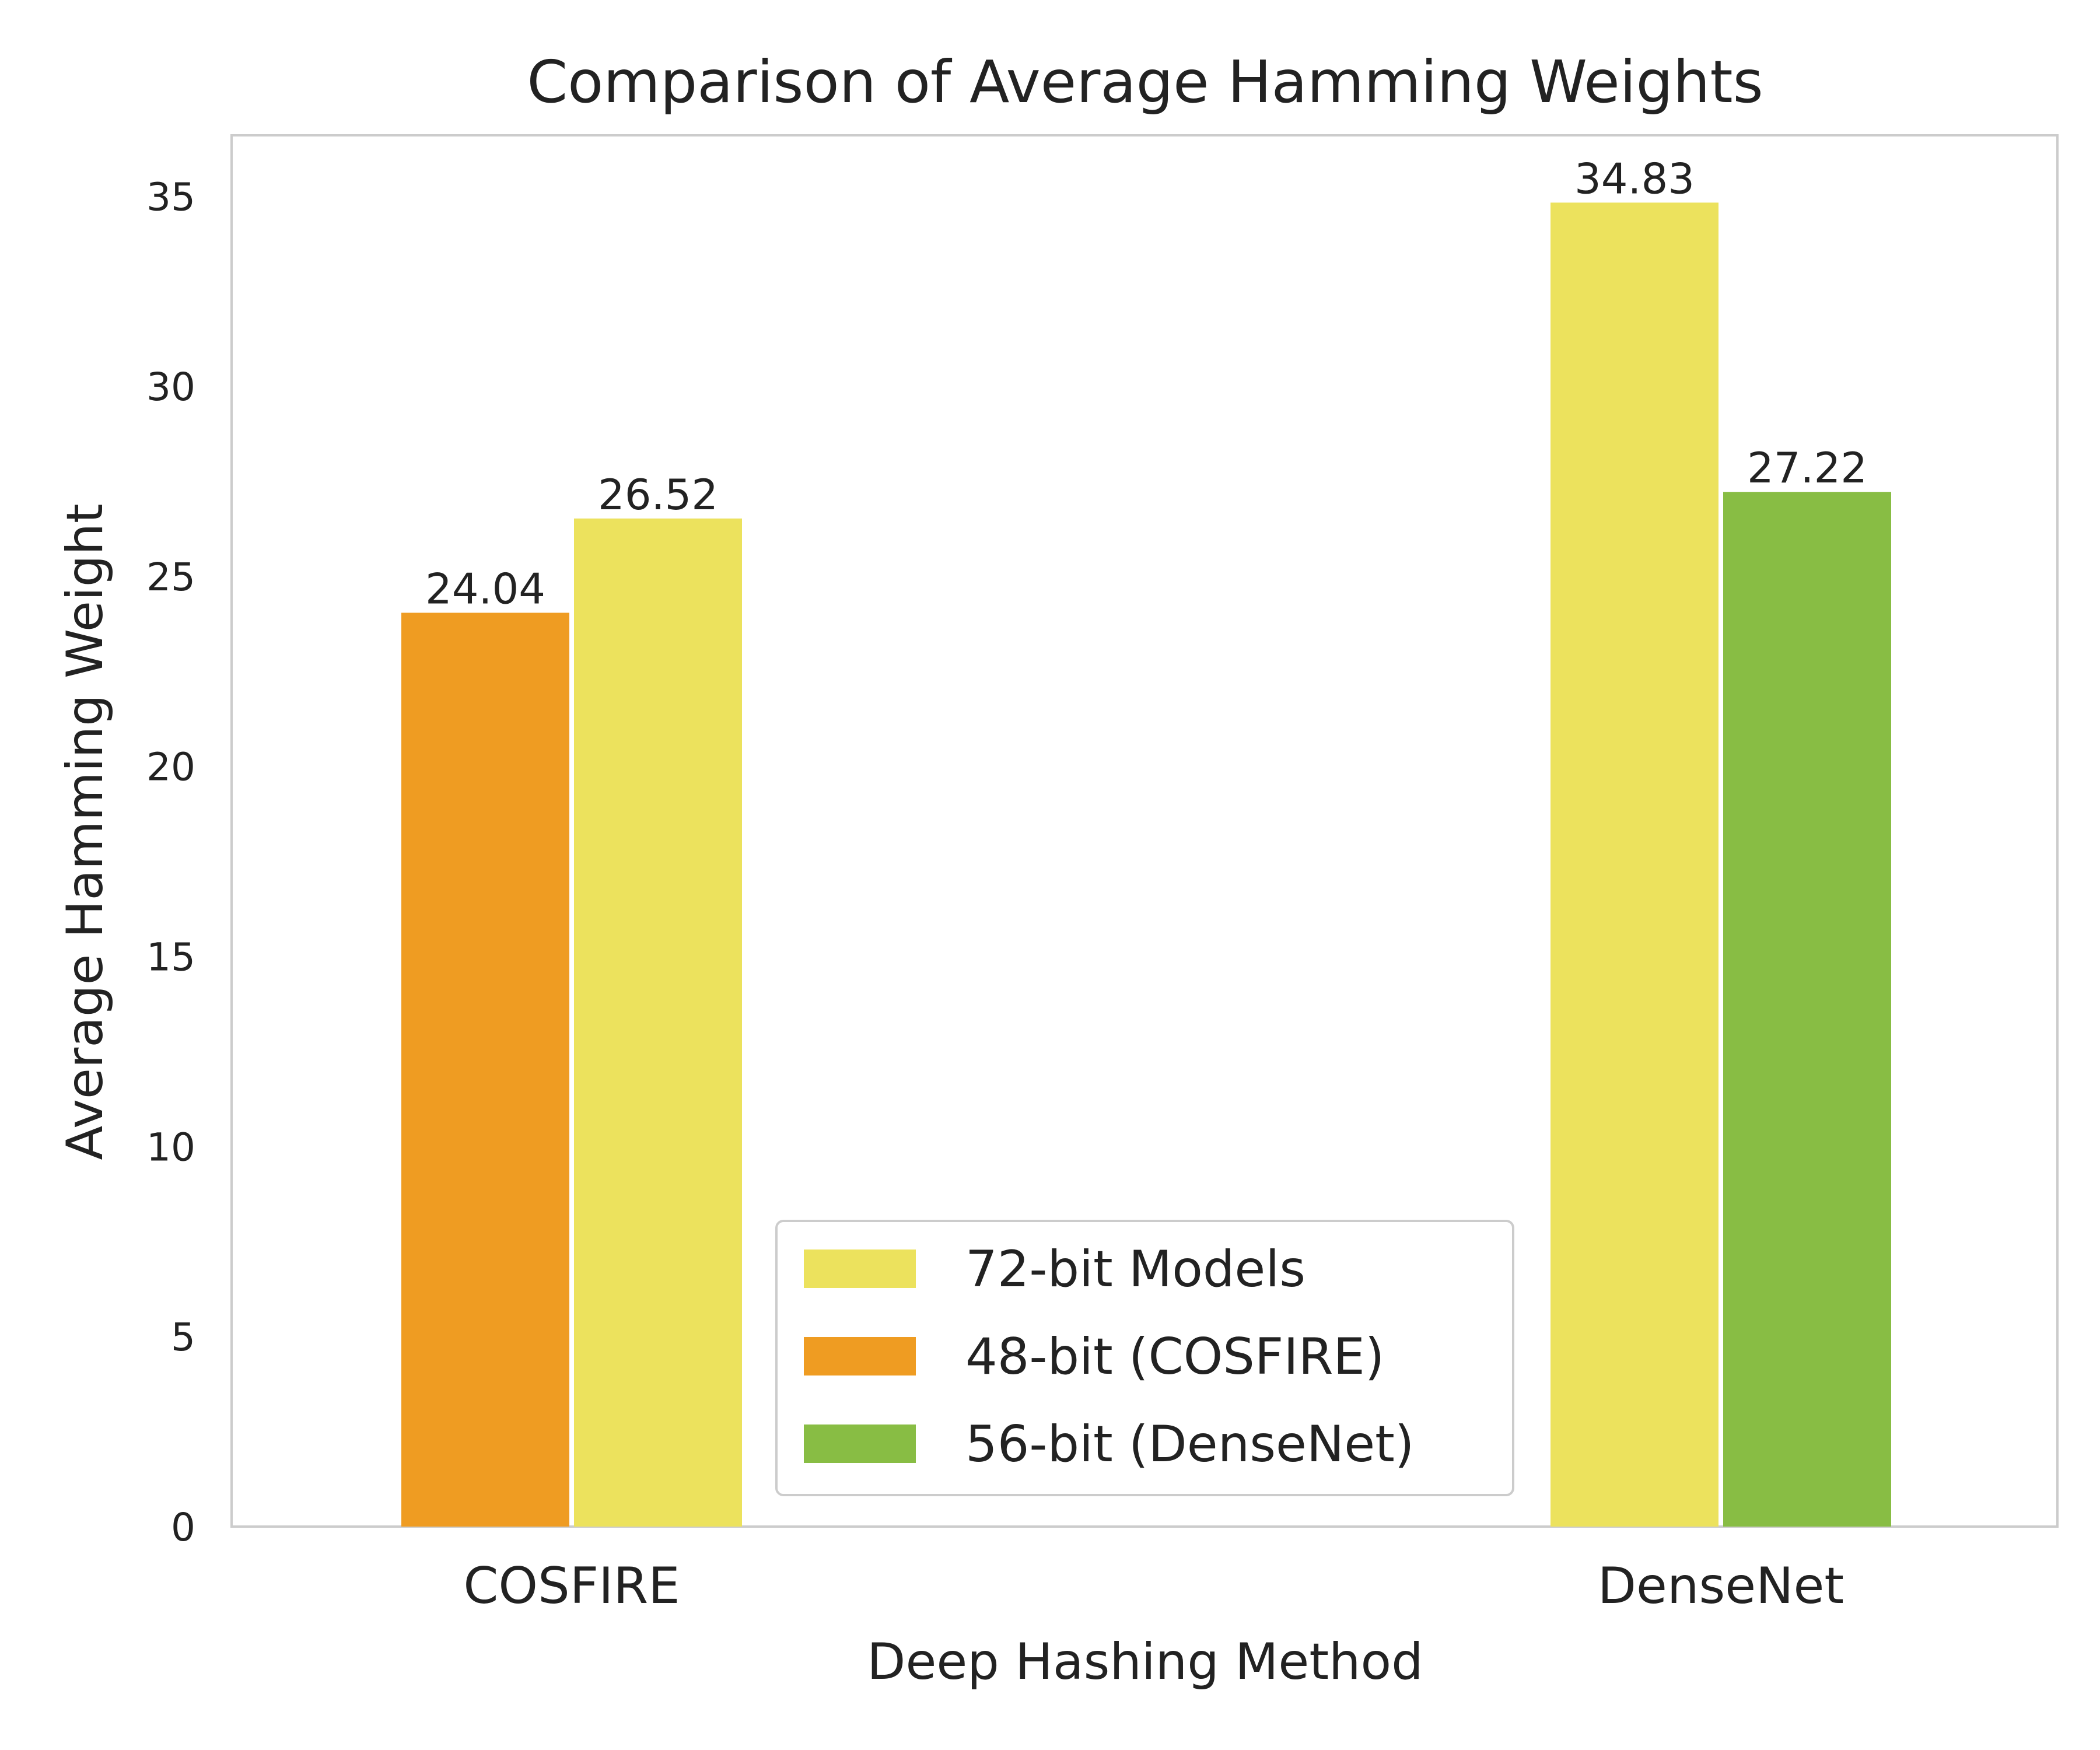  Describe the element at coordinates (170, 957) in the screenshot. I see `y-tick-label: 15` at that location.